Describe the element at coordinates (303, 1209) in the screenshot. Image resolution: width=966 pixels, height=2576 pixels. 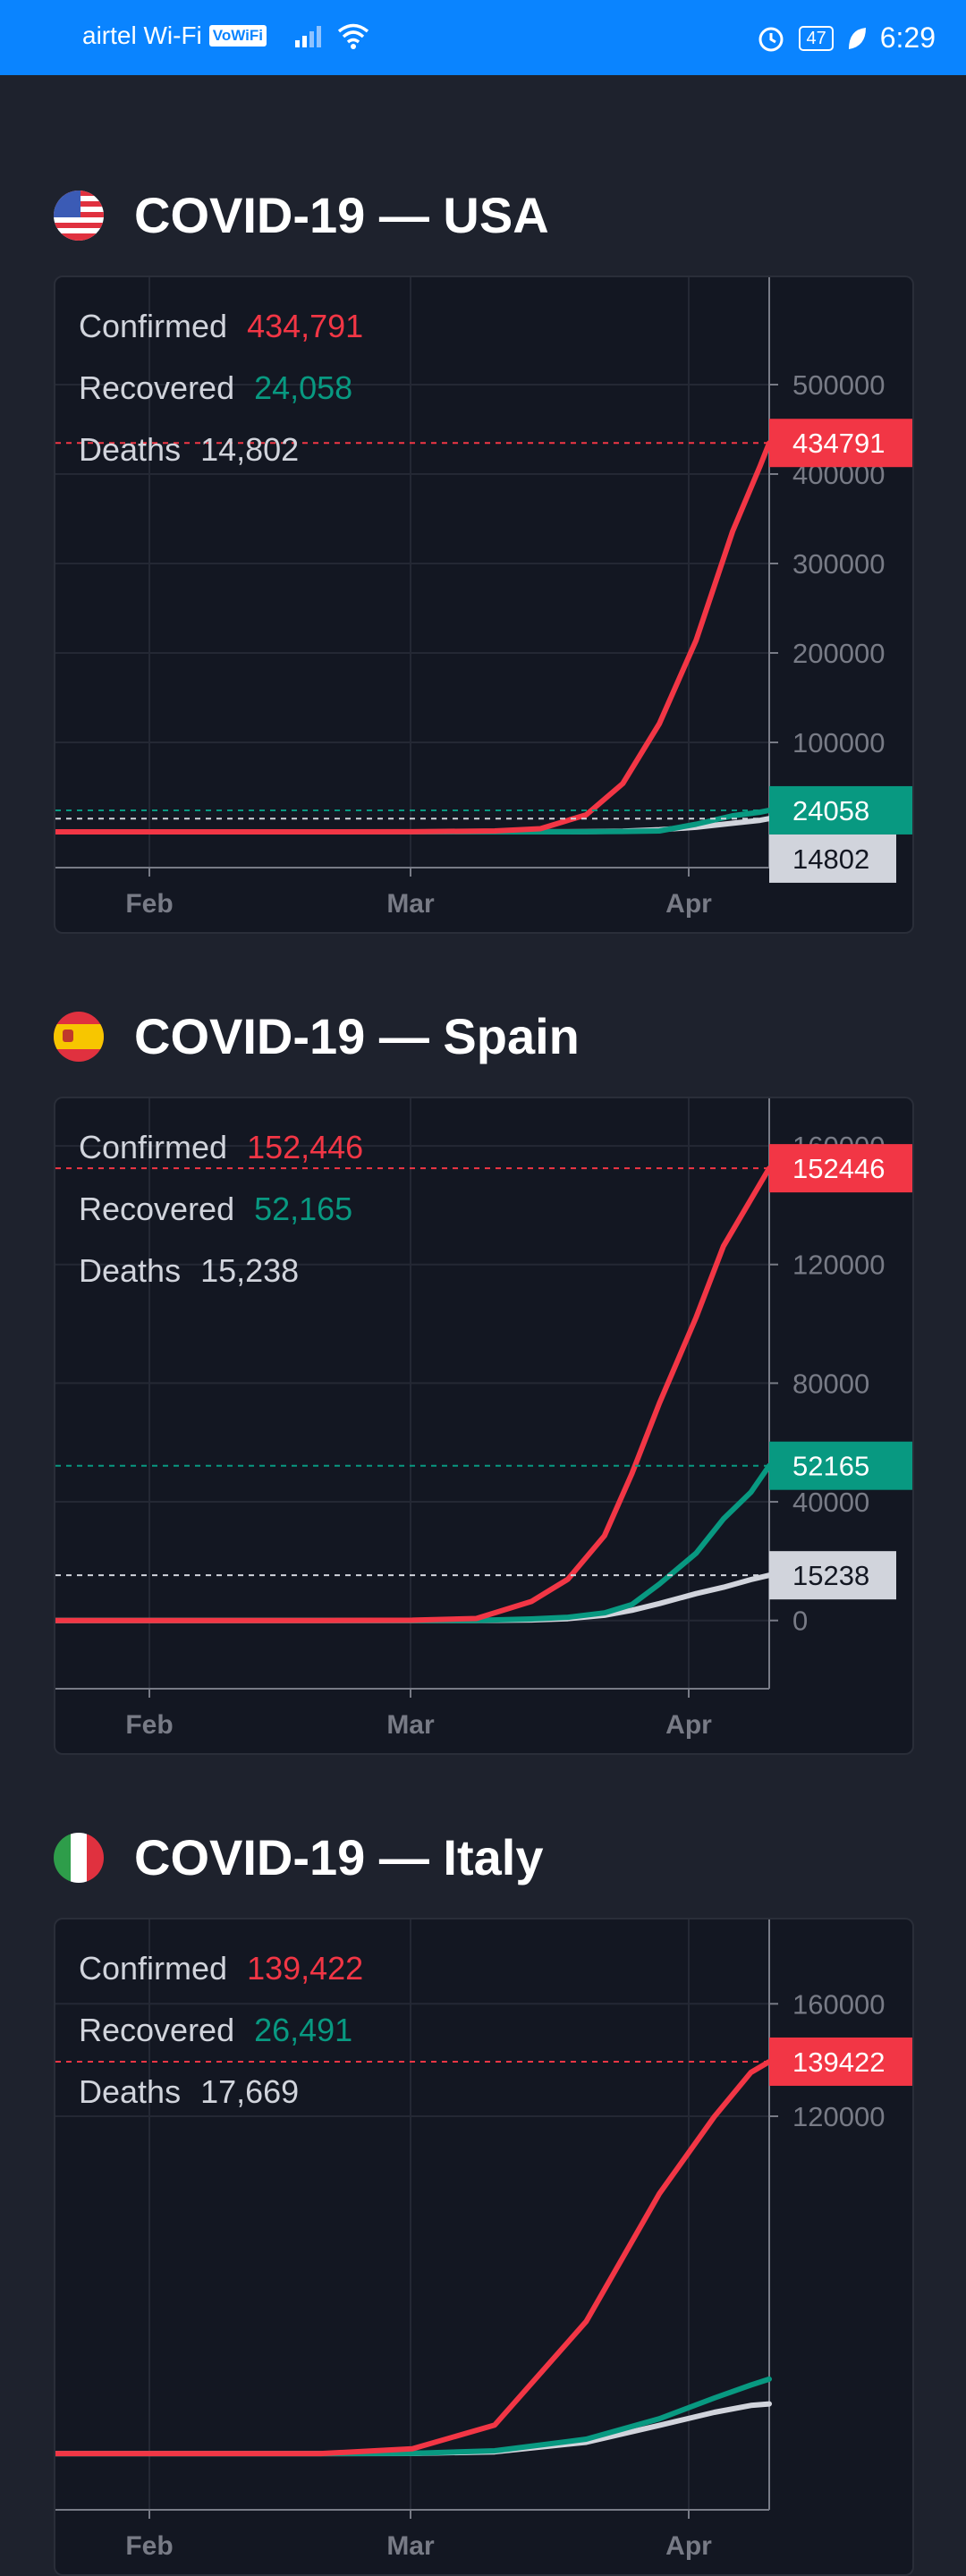
I see `stat-value: 52,165` at that location.